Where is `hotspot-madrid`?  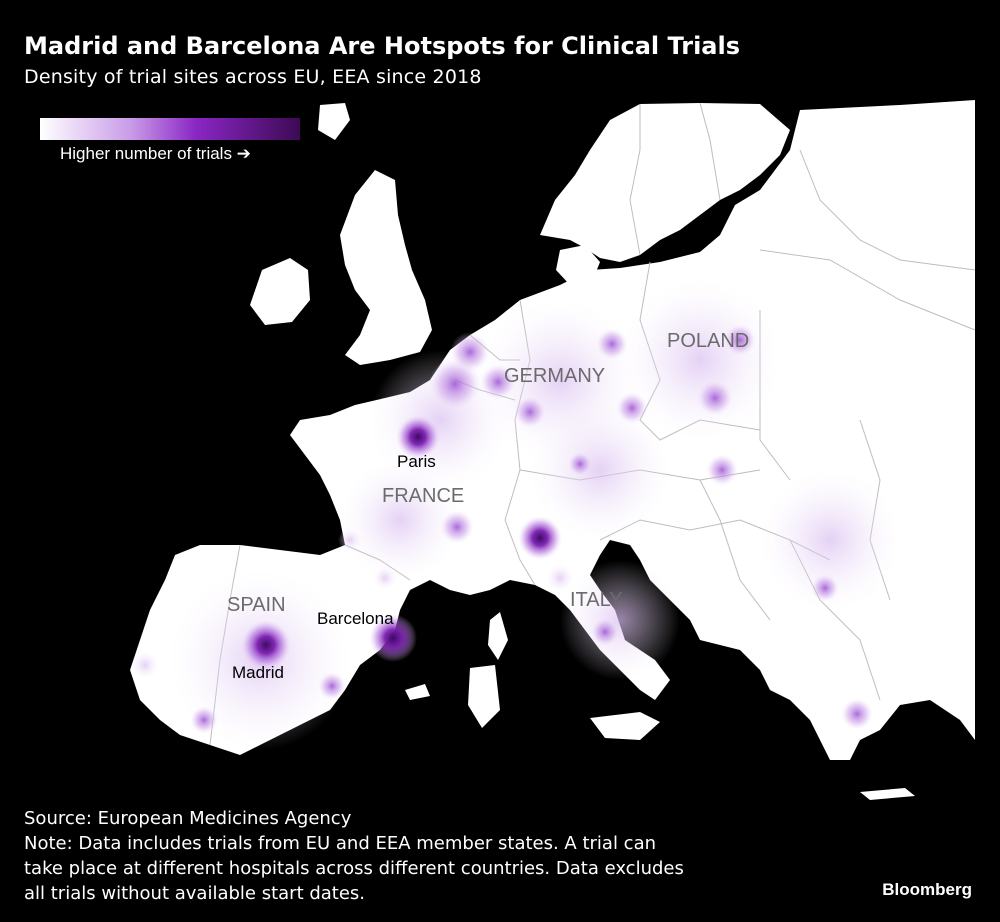 hotspot-madrid is located at coordinates (266, 645).